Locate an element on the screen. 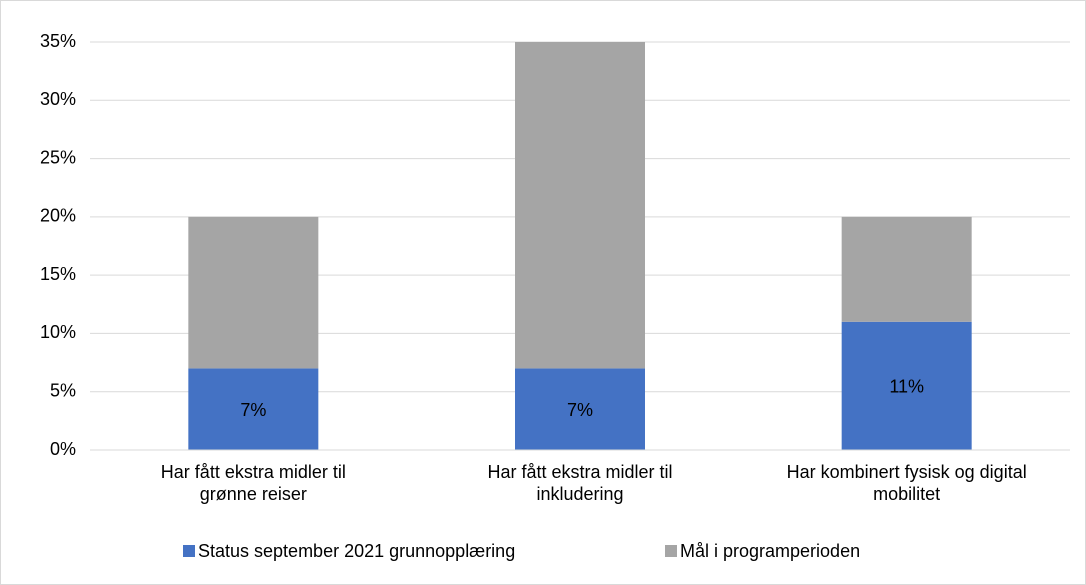 Image resolution: width=1086 pixels, height=585 pixels. x-tick-label: Har fått ekstra midler til inkludering is located at coordinates (580, 483).